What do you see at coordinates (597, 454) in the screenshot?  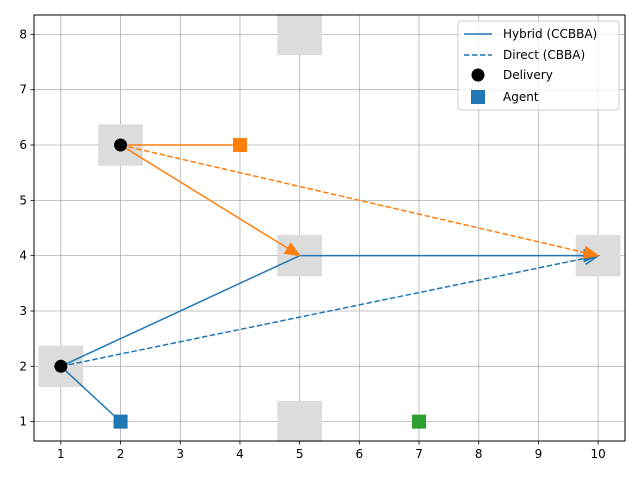 I see `x-tick-label: 10` at bounding box center [597, 454].